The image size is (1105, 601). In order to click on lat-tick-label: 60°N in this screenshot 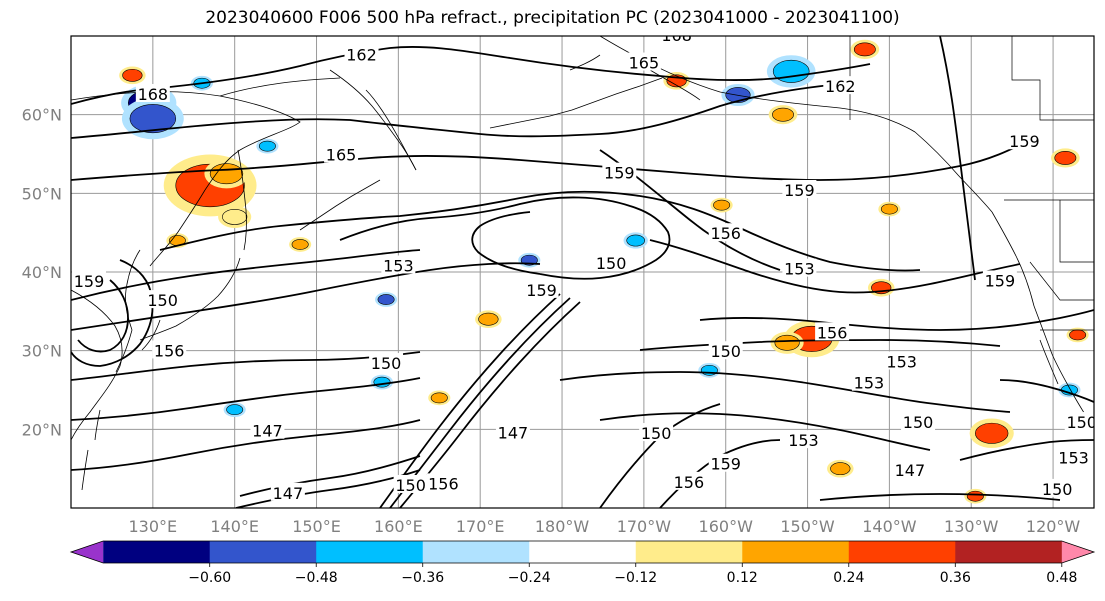, I will do `click(42, 115)`.